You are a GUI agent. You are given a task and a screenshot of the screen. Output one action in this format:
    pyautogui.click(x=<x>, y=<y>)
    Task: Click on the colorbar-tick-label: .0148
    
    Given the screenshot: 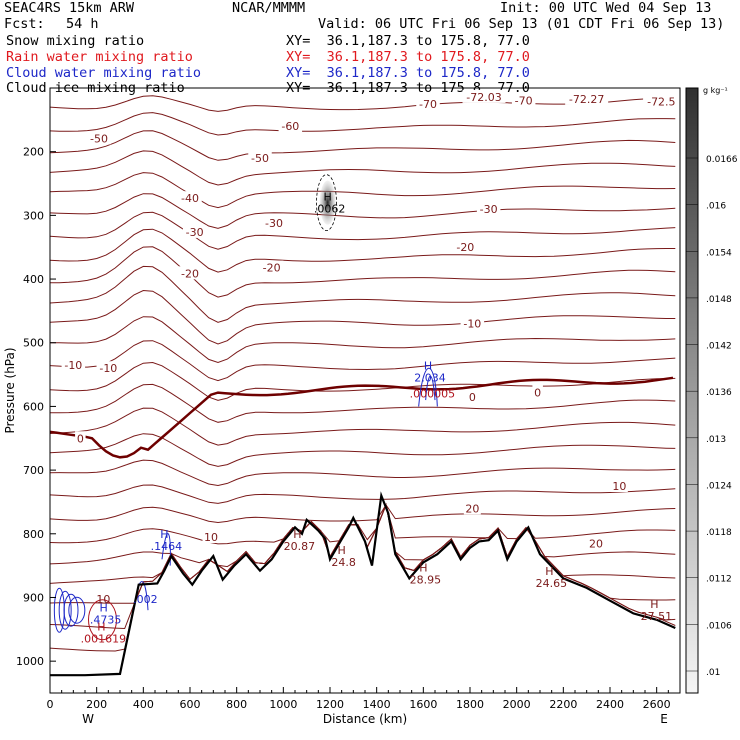 What is the action you would take?
    pyautogui.click(x=719, y=300)
    